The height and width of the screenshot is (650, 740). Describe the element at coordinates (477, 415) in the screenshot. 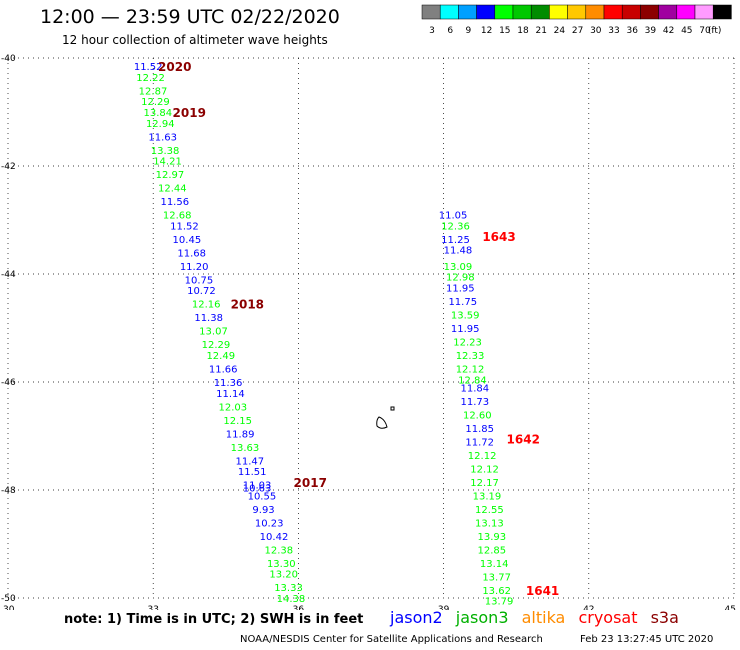

I see `wave-height-point: 12.60` at that location.